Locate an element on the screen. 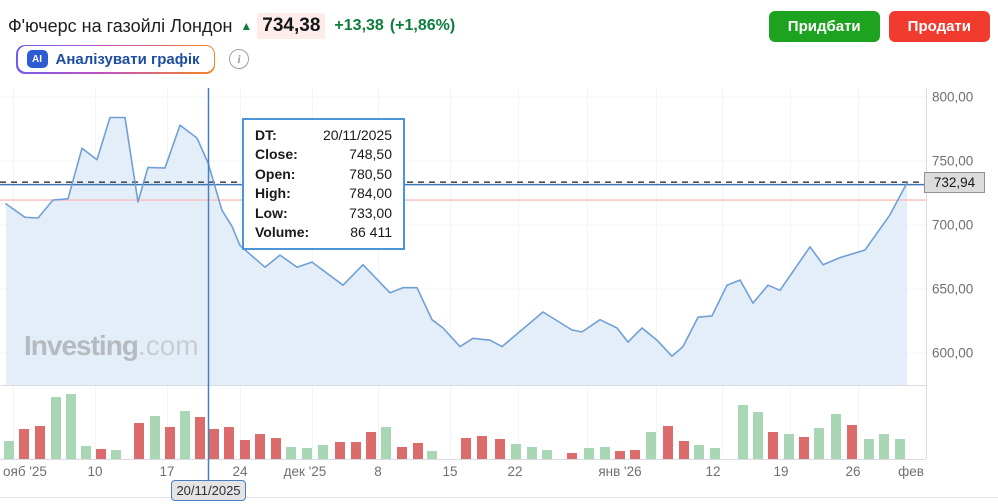  watermark-brand: Investing is located at coordinates (81, 345).